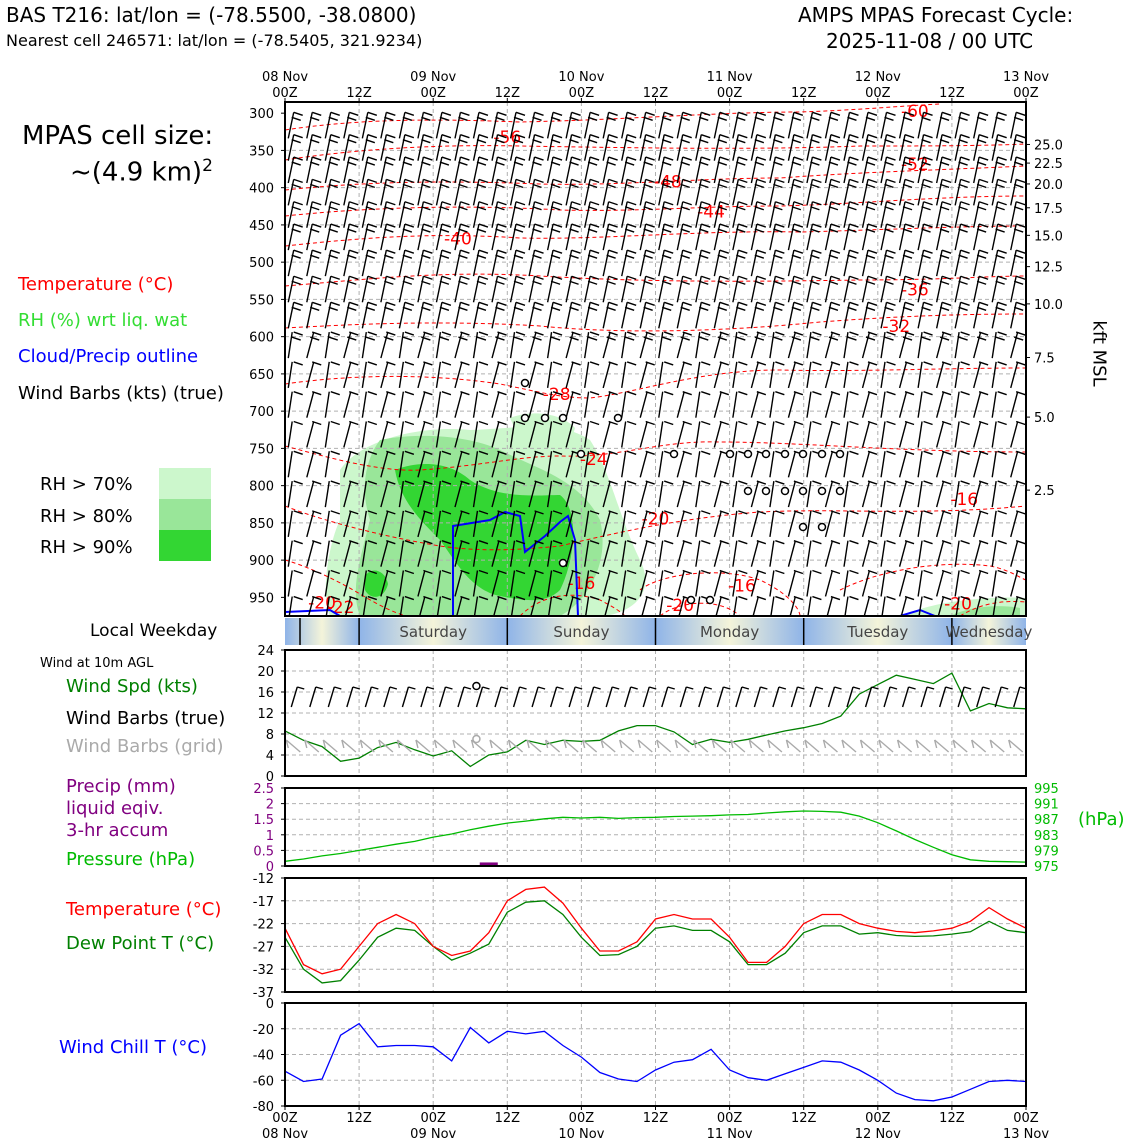 The height and width of the screenshot is (1140, 1140). Describe the element at coordinates (97, 663) in the screenshot. I see `wind-10m-label: Wind at 10m AGL` at that location.